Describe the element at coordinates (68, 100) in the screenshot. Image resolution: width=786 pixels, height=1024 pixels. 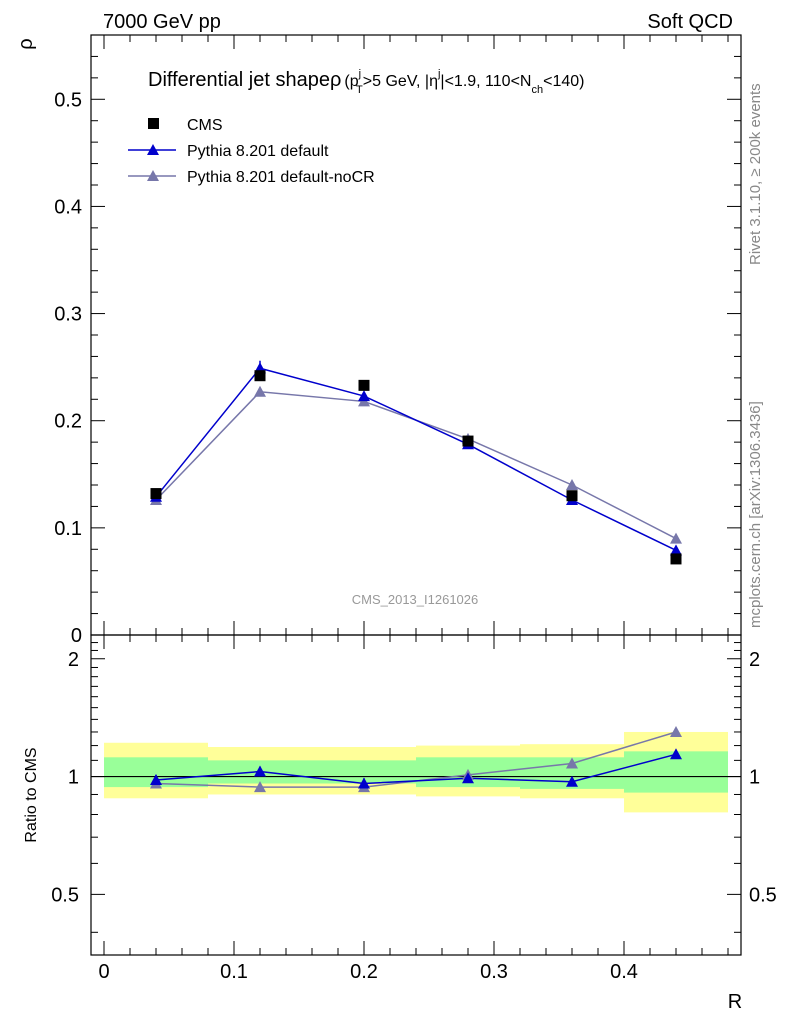
I see `main-ytick-label: 0.5` at that location.